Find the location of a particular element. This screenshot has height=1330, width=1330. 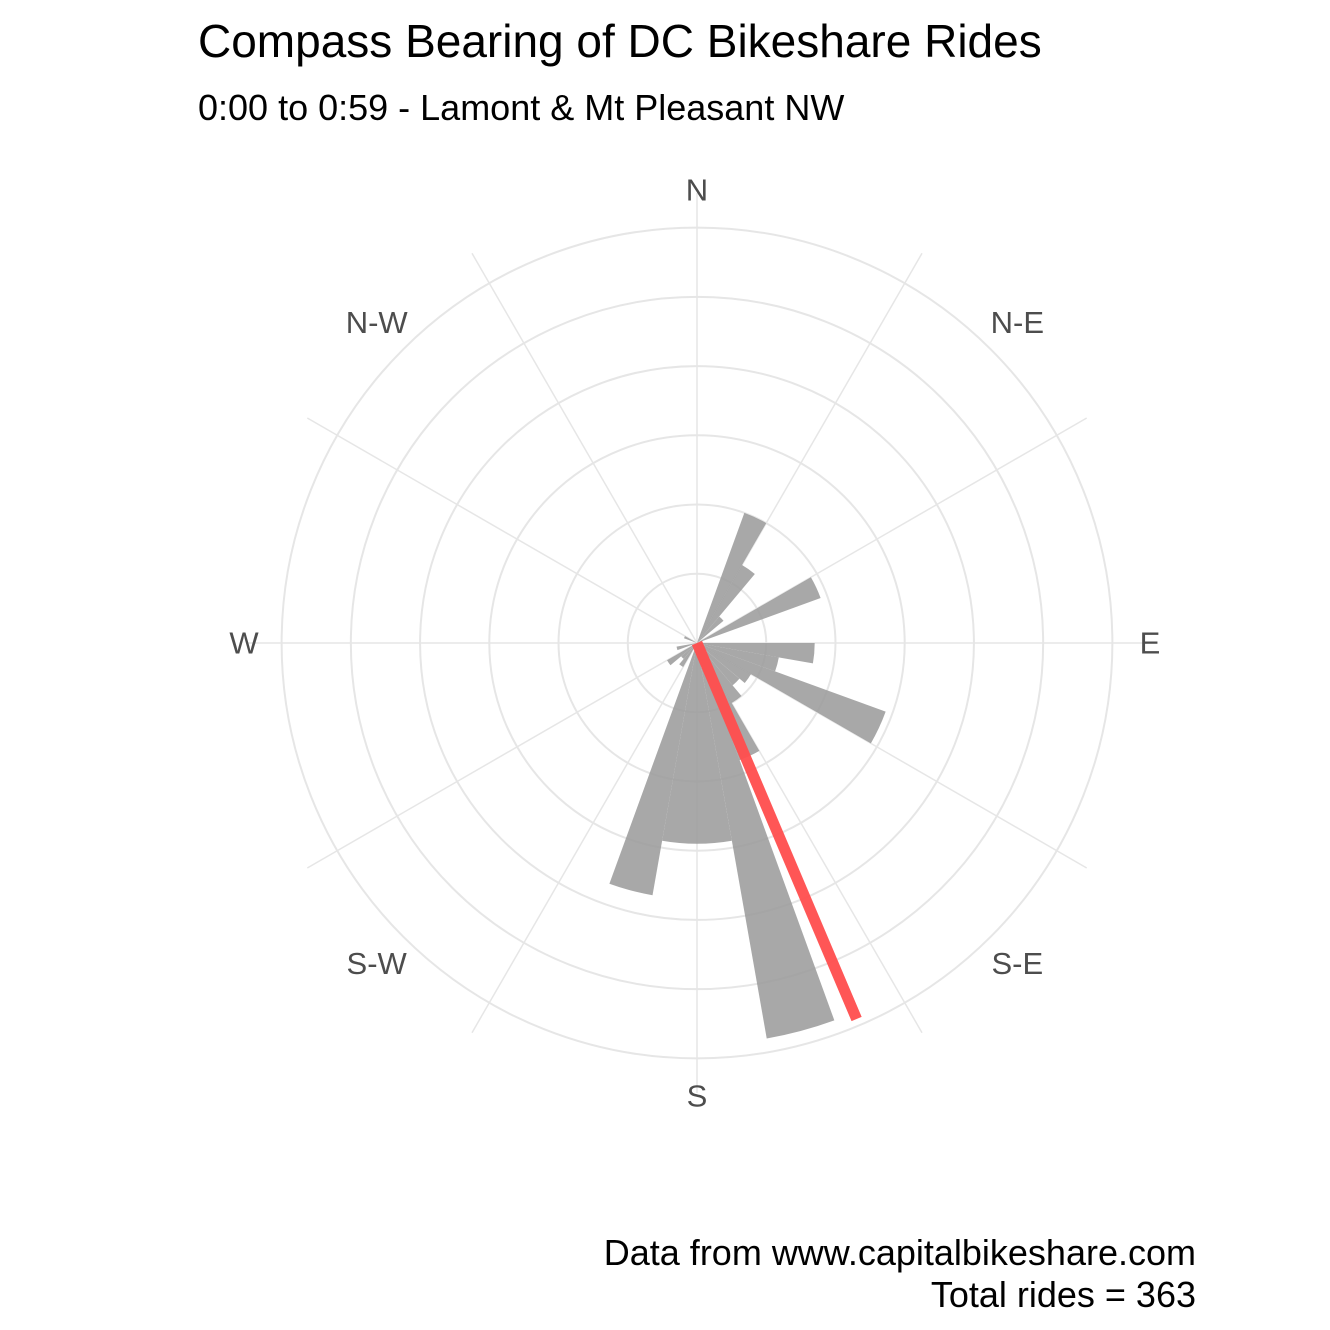

direction-label-e: E is located at coordinates (1150, 643).